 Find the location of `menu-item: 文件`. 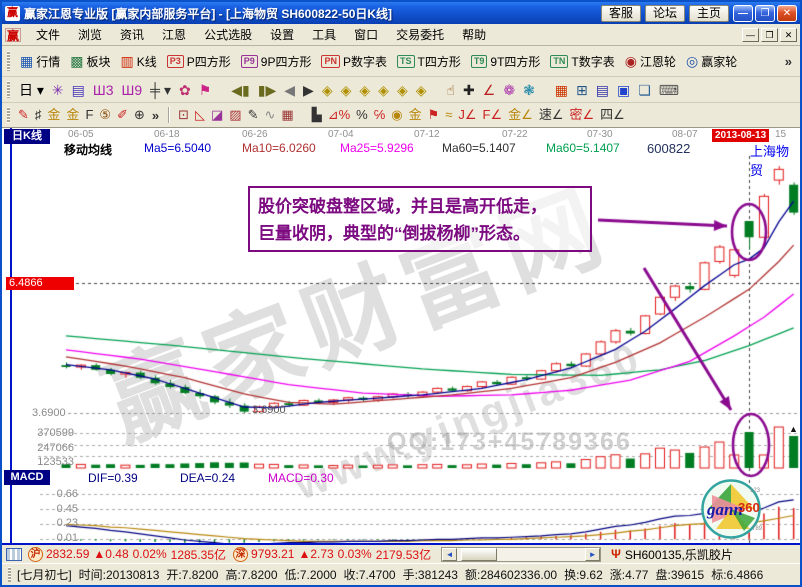

menu-item: 文件 is located at coordinates (48, 35).